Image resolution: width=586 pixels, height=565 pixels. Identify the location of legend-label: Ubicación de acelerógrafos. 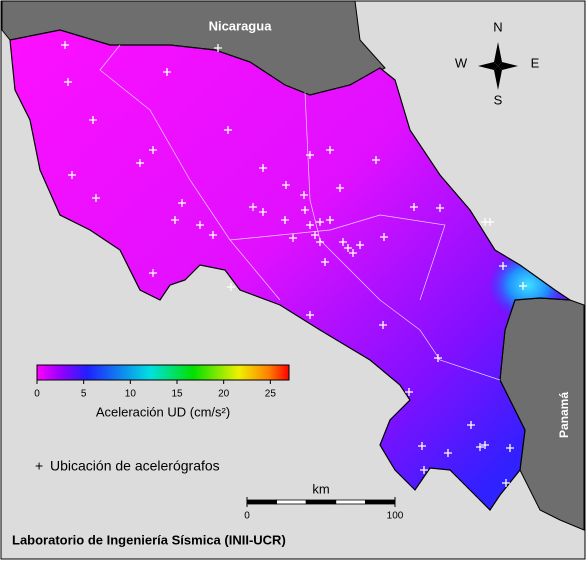
(135, 466).